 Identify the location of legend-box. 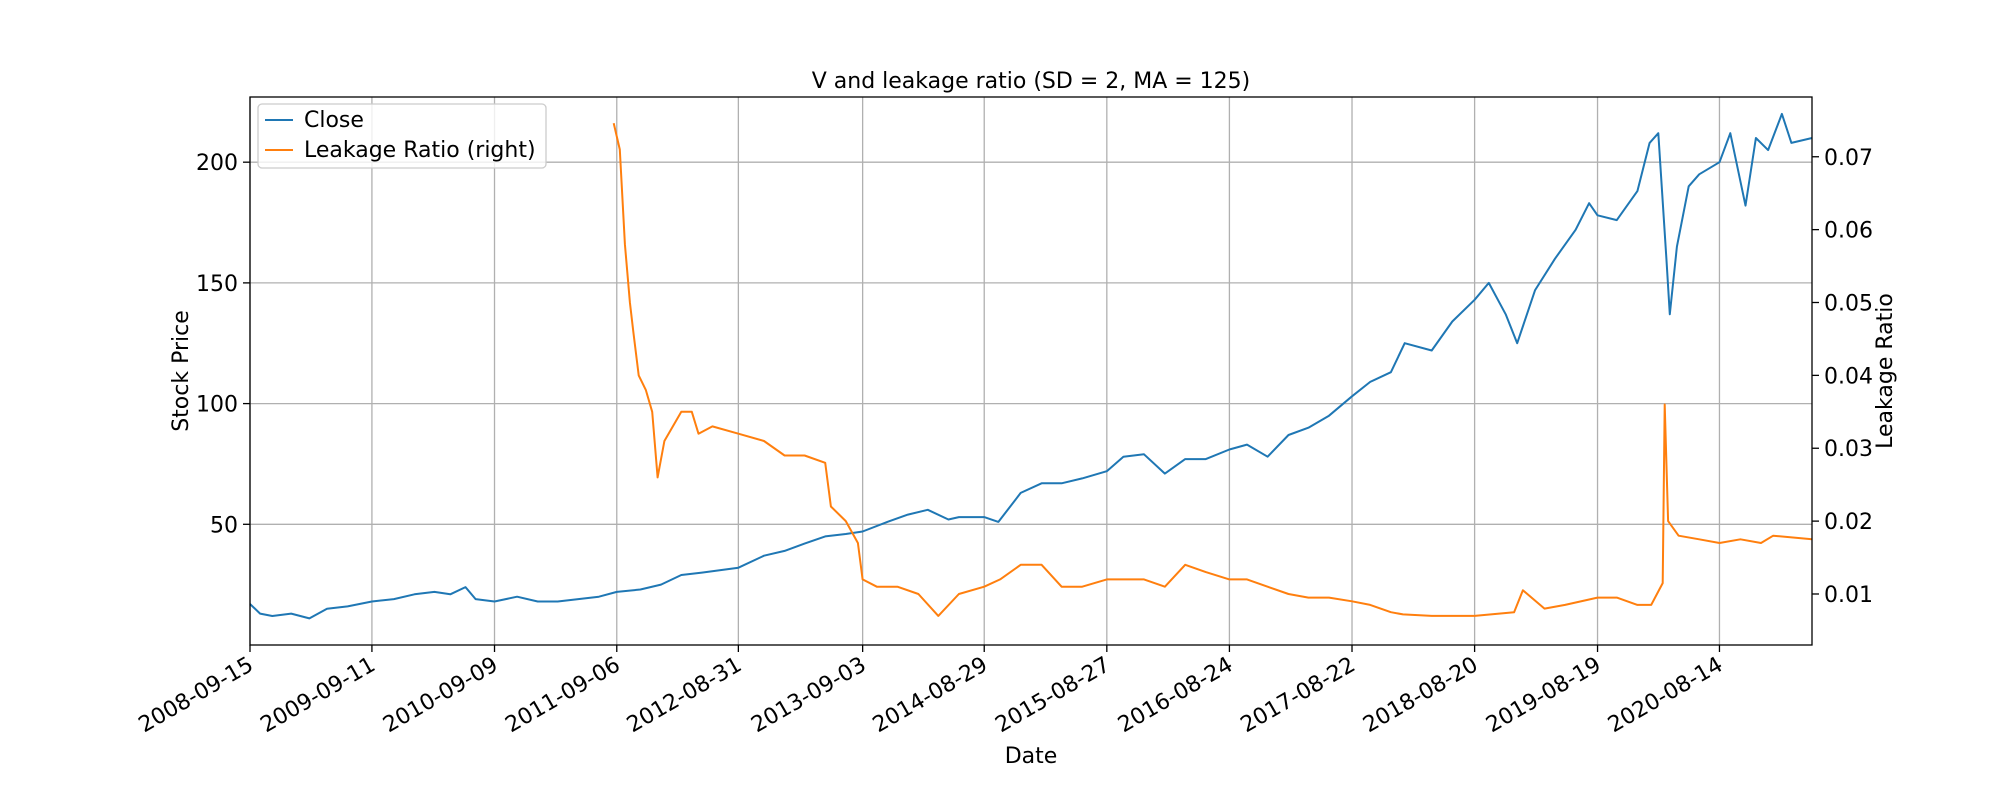
(402, 136).